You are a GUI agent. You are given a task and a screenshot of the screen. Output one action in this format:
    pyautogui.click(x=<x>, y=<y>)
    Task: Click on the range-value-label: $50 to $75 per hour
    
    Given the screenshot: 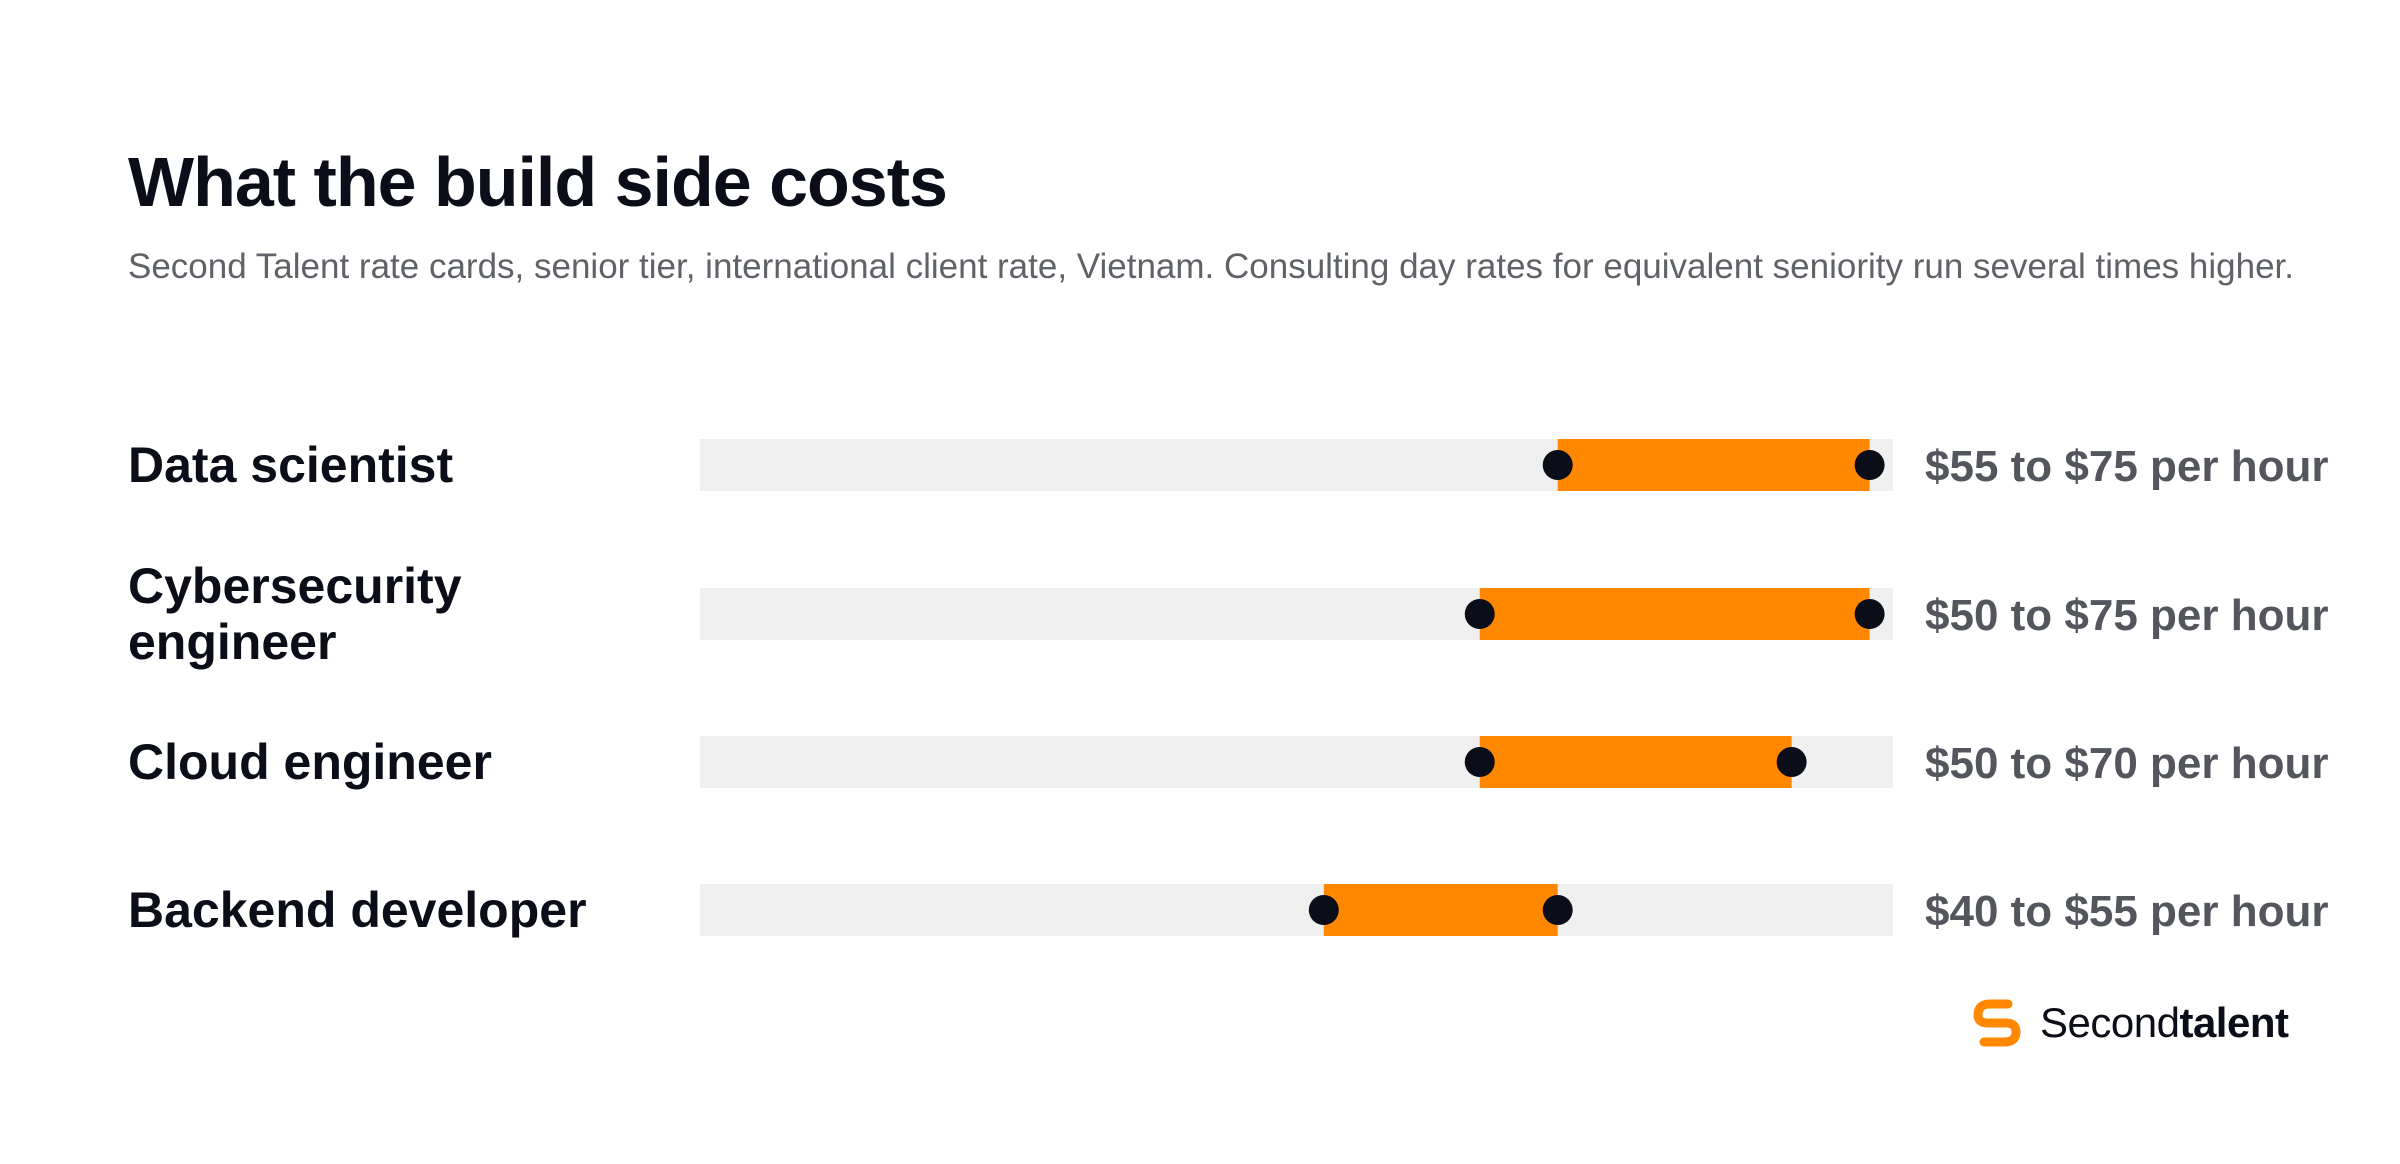 What is the action you would take?
    pyautogui.click(x=2126, y=615)
    